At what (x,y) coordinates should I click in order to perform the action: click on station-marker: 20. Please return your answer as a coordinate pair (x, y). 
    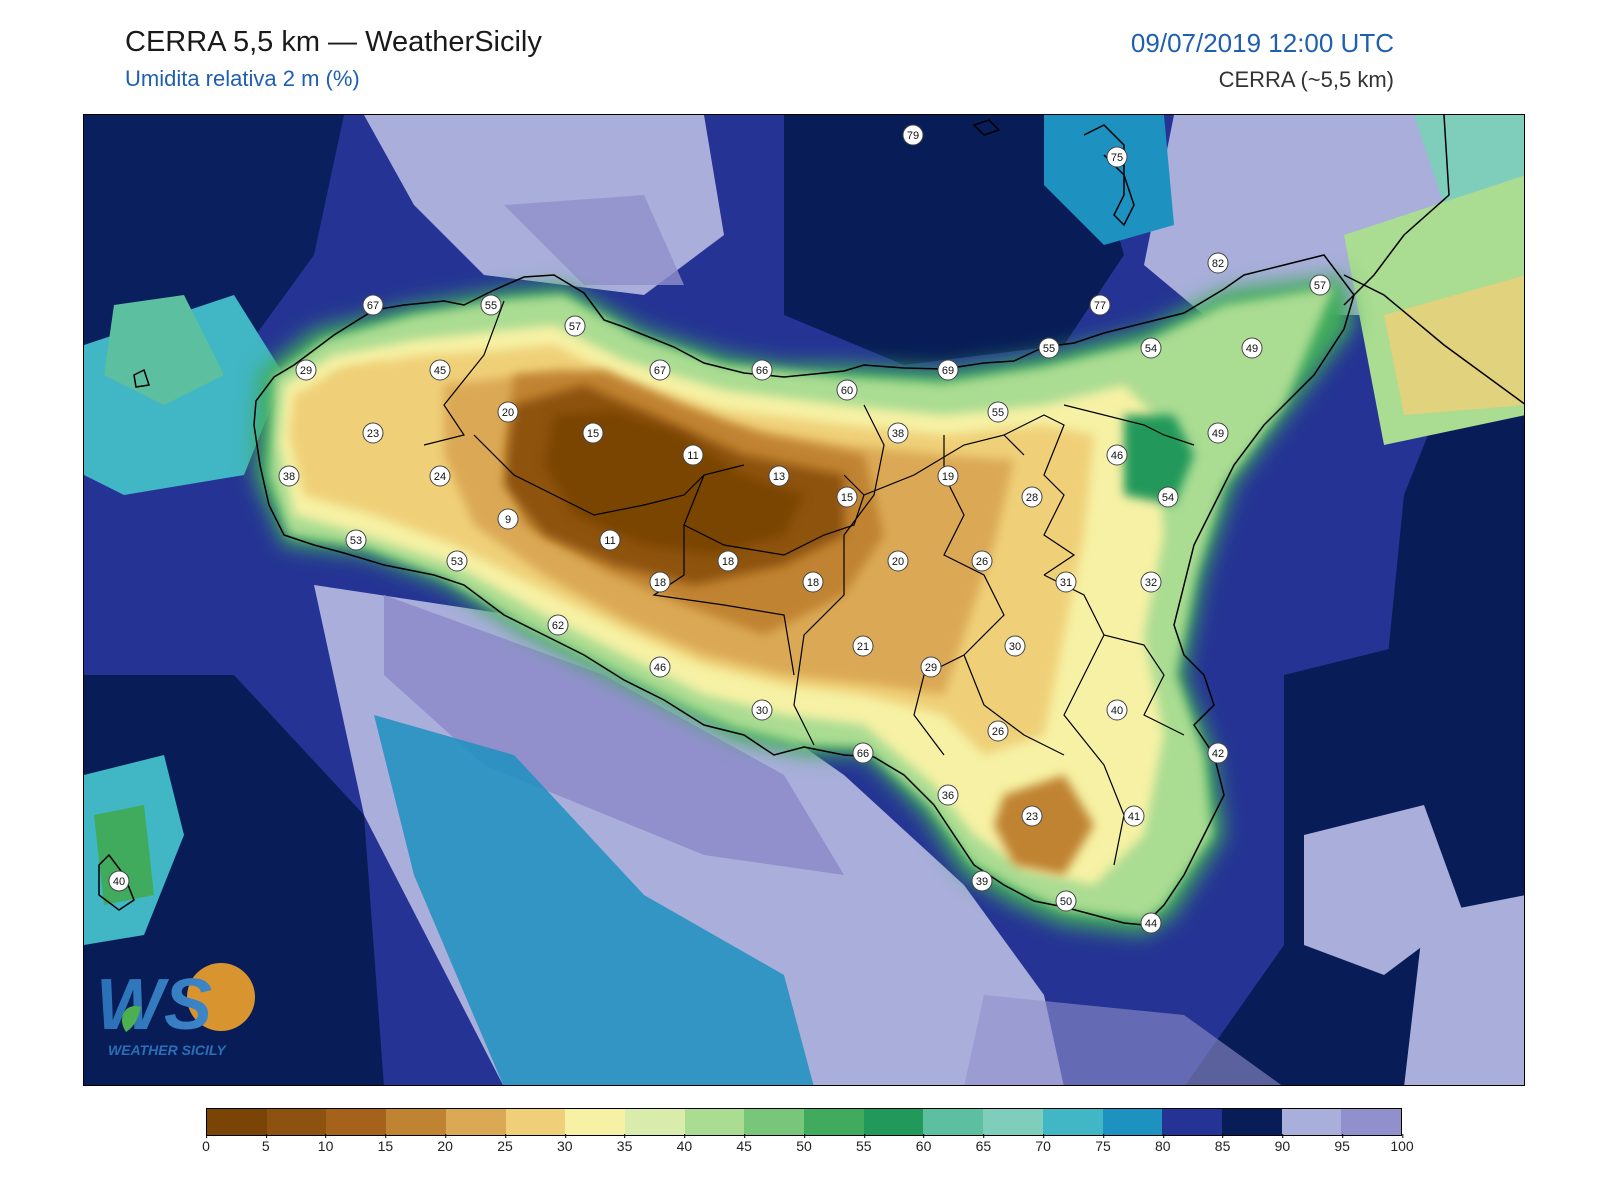
    Looking at the image, I should click on (508, 412).